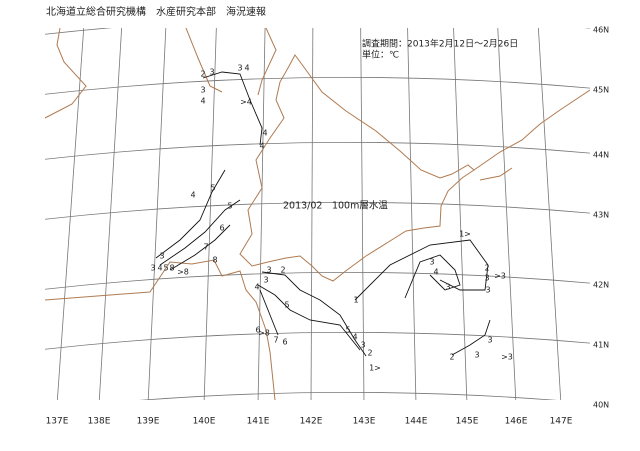  What do you see at coordinates (335, 206) in the screenshot?
I see `map-label: 2013/02 100m層水温` at bounding box center [335, 206].